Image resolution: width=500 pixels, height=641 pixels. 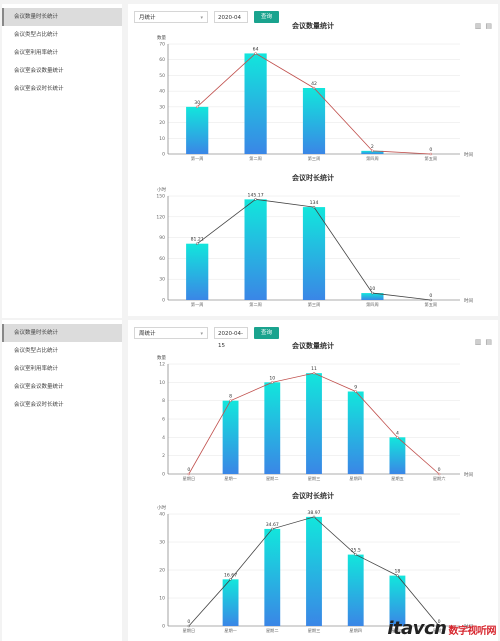 I want to click on x-tick-label: 星期二, so click(x=272, y=479).